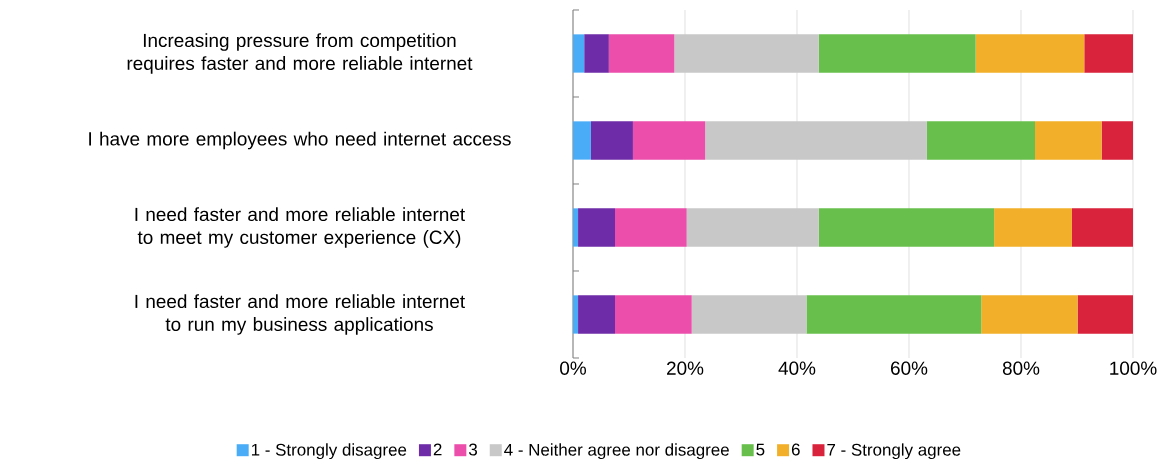 This screenshot has width=1169, height=466. Describe the element at coordinates (894, 451) in the screenshot. I see `legend-label: 7 - Strongly agree` at that location.